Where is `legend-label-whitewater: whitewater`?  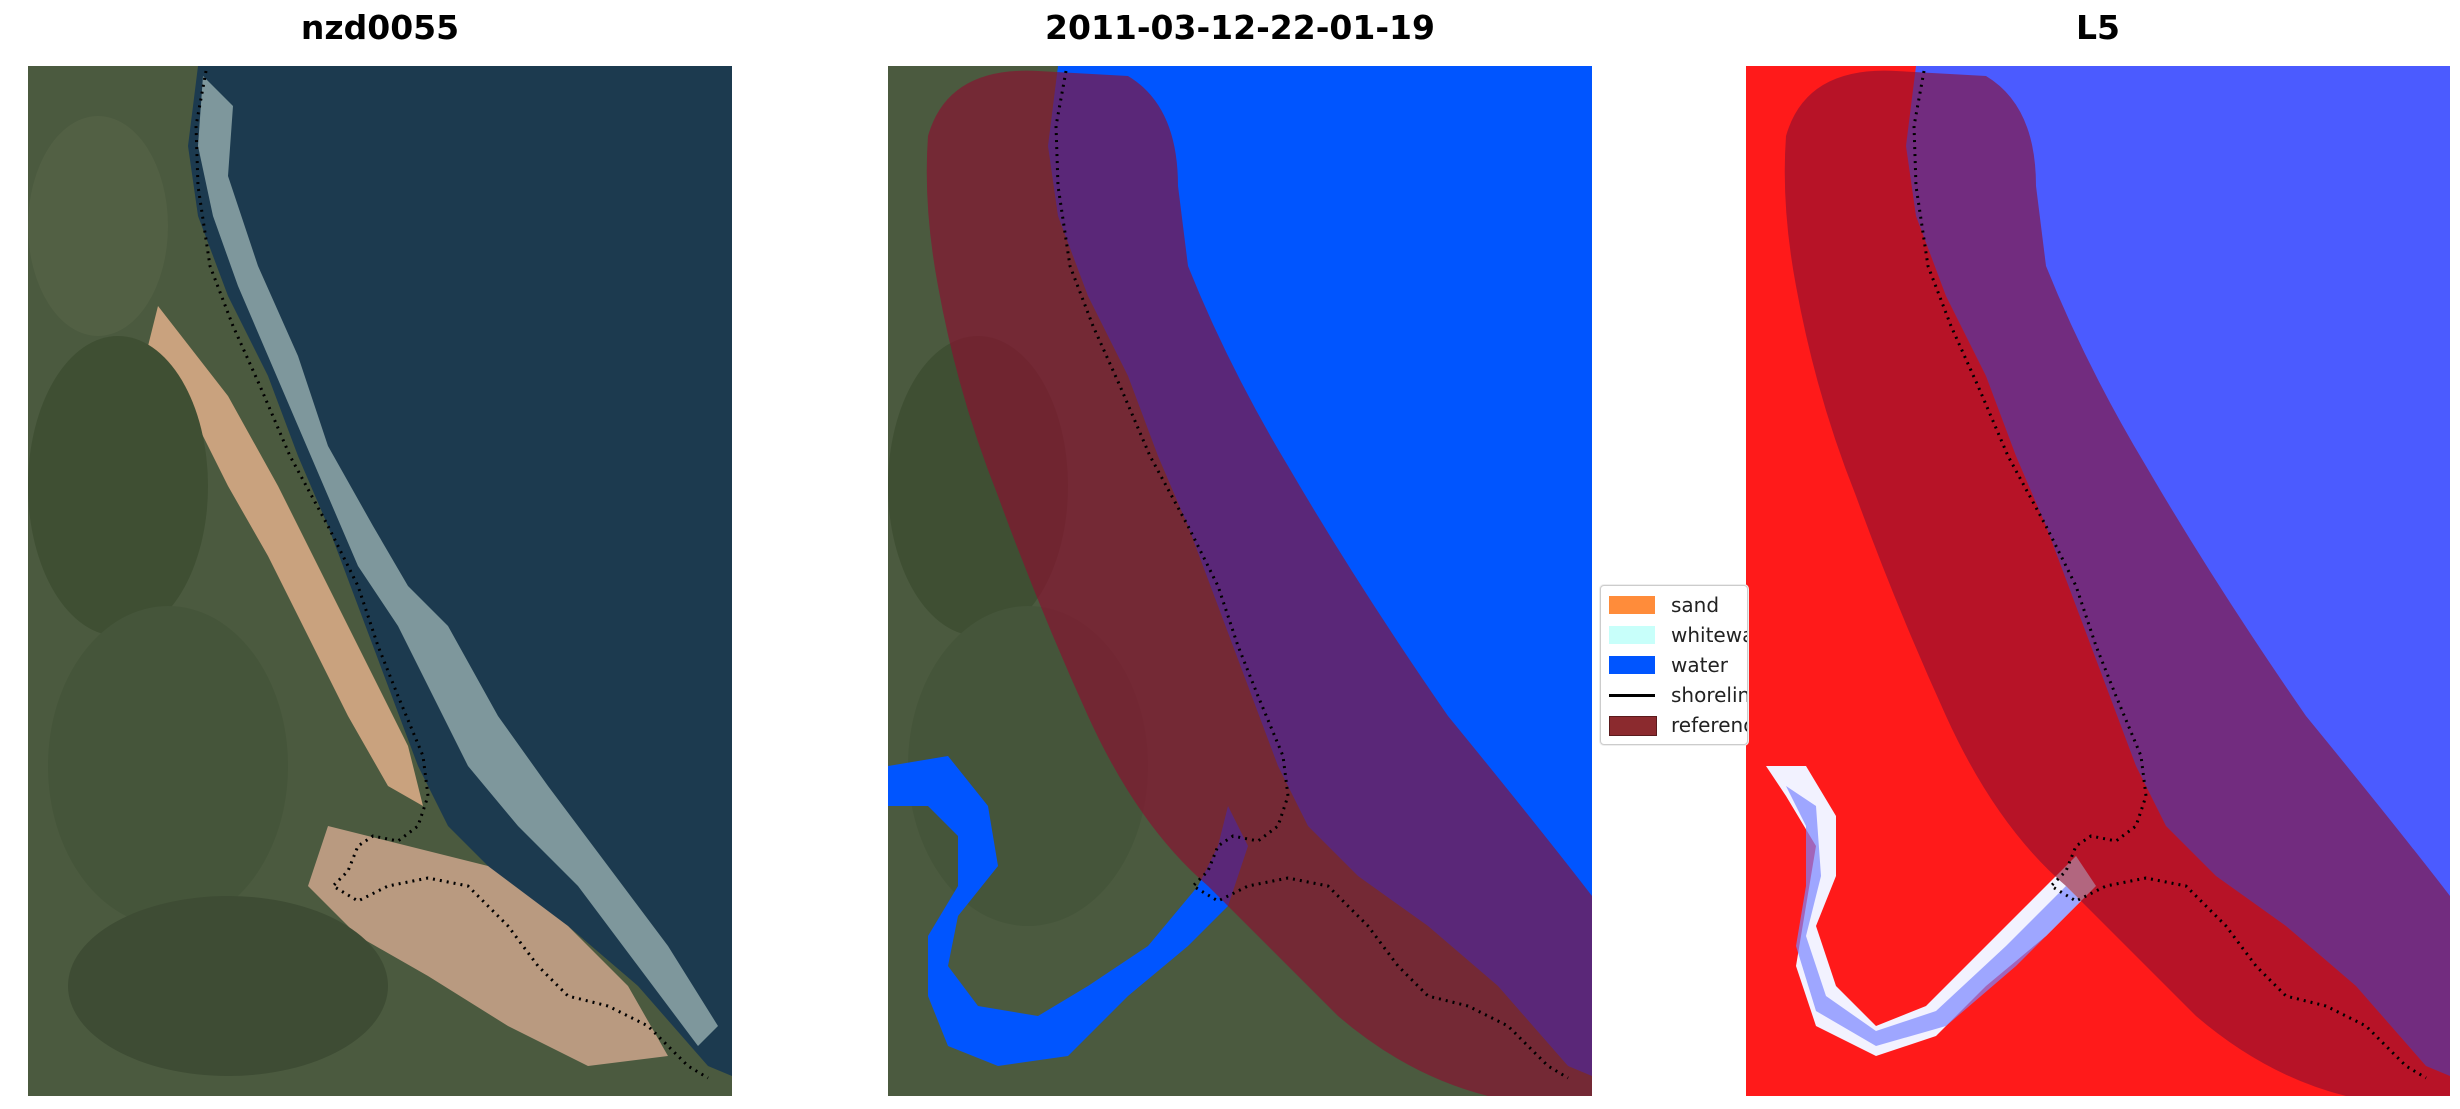 legend-label-whitewater: whitewater is located at coordinates (1709, 635).